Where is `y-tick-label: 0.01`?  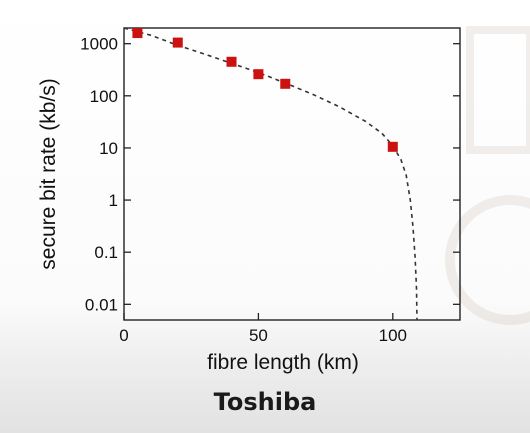 y-tick-label: 0.01 is located at coordinates (101, 304).